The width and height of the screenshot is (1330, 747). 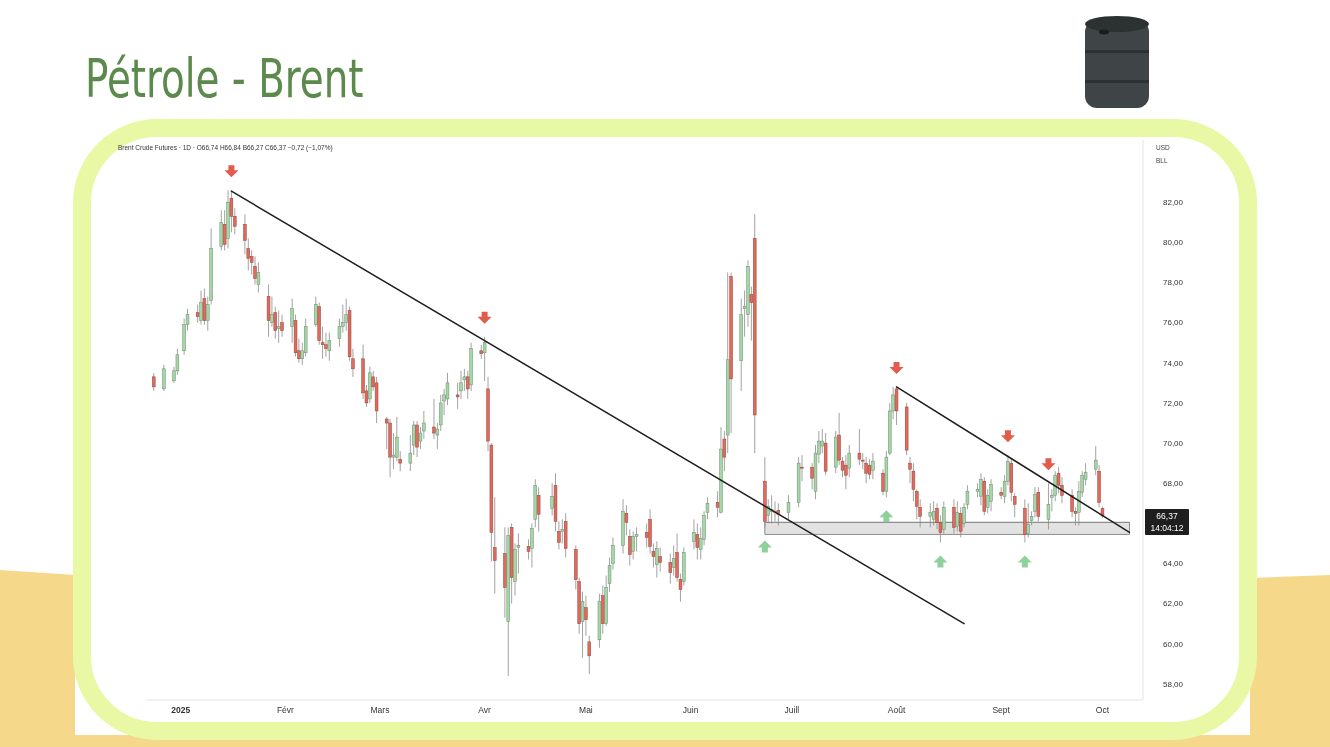 What do you see at coordinates (1173, 644) in the screenshot?
I see `y-tick-label: 60,00` at bounding box center [1173, 644].